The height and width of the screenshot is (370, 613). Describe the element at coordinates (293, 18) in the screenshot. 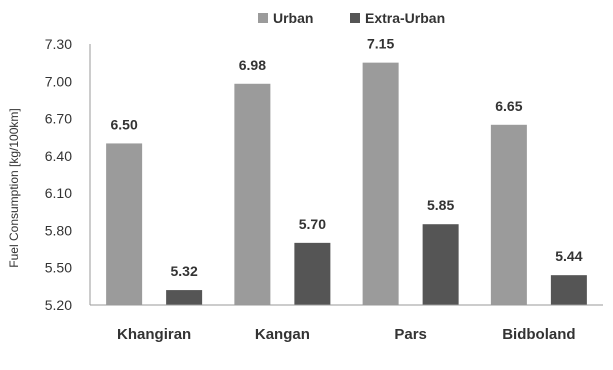

I see `legend-label: Urban` at that location.